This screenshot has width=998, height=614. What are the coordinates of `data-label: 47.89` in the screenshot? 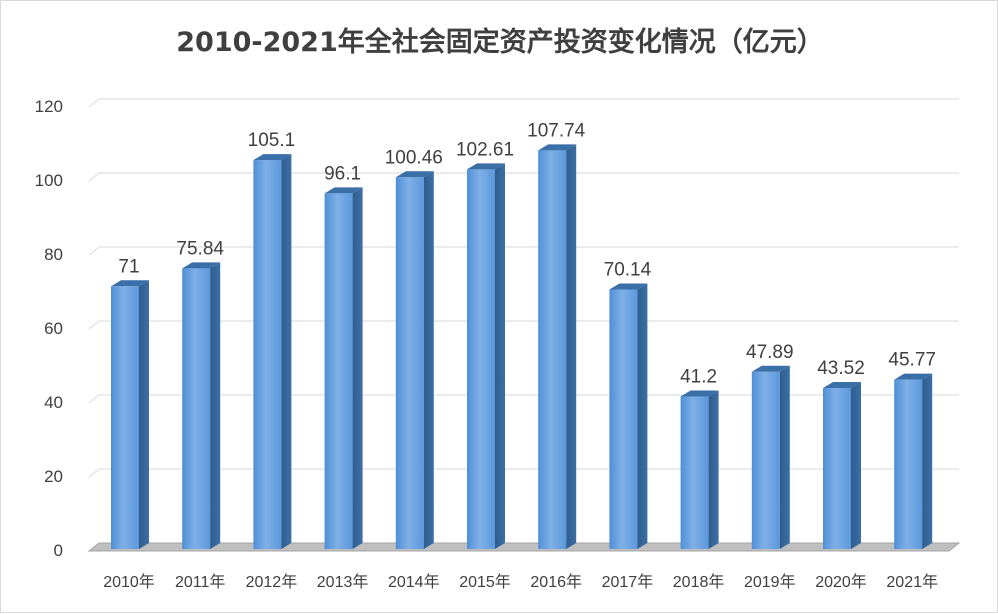 It's located at (770, 352).